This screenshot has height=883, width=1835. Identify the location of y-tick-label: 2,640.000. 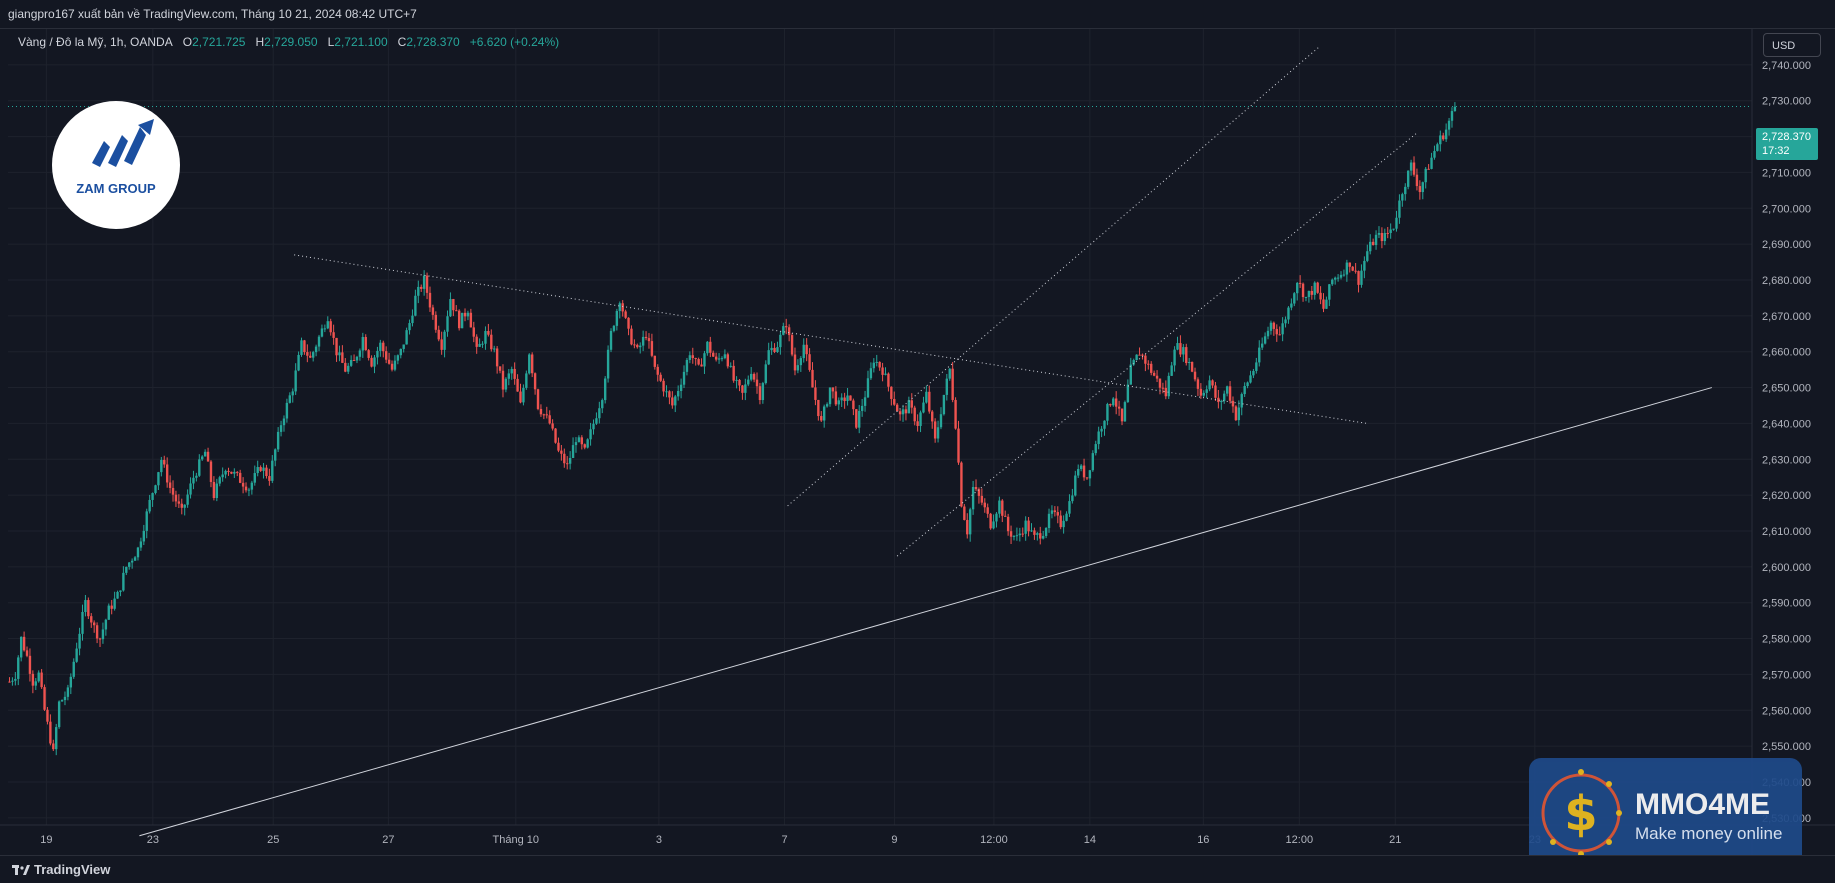
(1786, 424).